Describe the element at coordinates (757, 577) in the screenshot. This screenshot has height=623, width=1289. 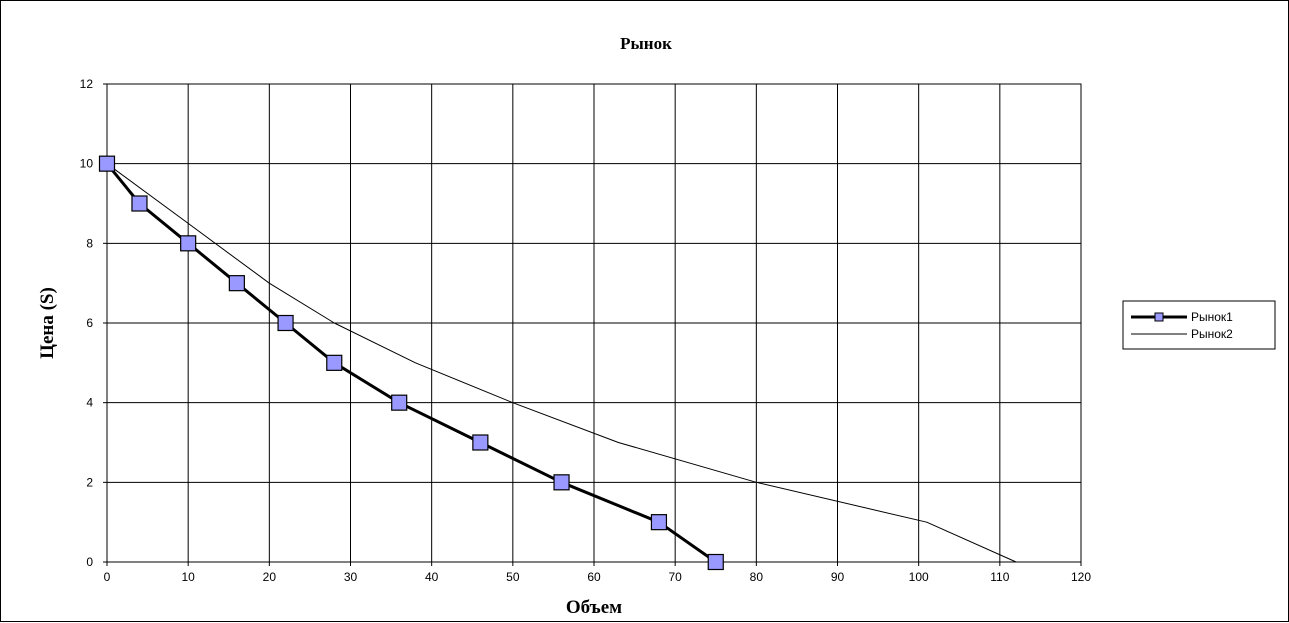
I see `x-tick-label: 80` at that location.